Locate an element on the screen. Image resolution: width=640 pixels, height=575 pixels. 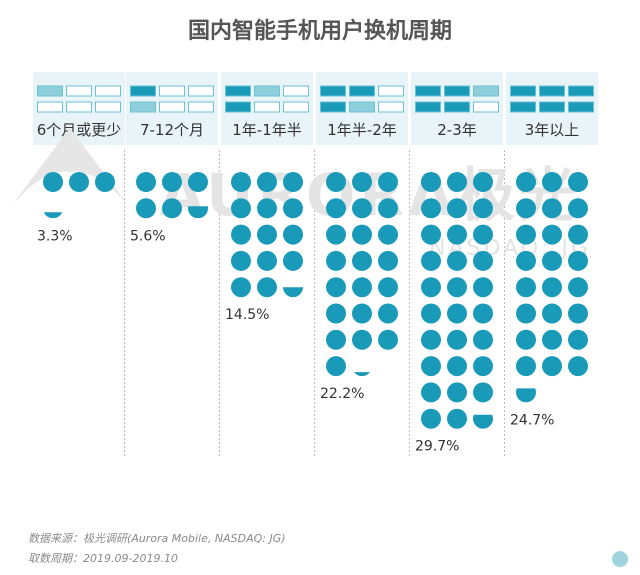
value-label: 29.7% is located at coordinates (437, 447).